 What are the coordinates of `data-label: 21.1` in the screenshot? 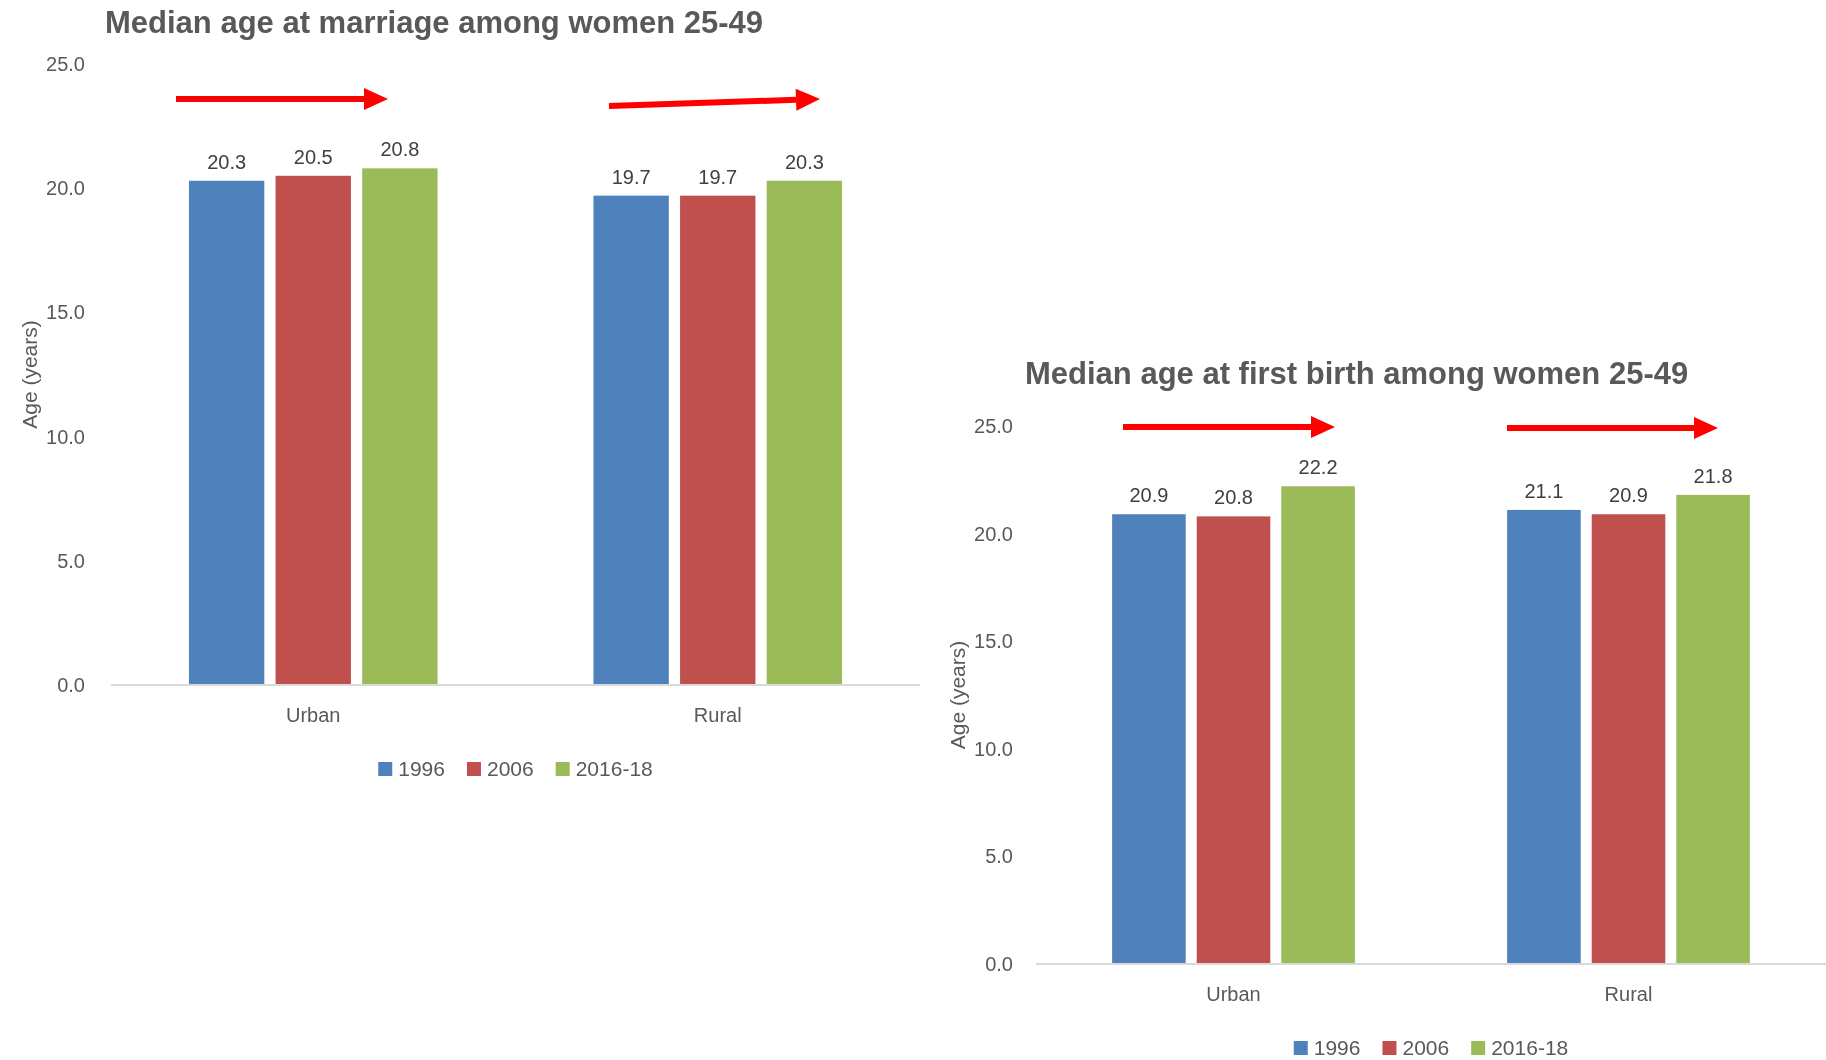 It's located at (1544, 490).